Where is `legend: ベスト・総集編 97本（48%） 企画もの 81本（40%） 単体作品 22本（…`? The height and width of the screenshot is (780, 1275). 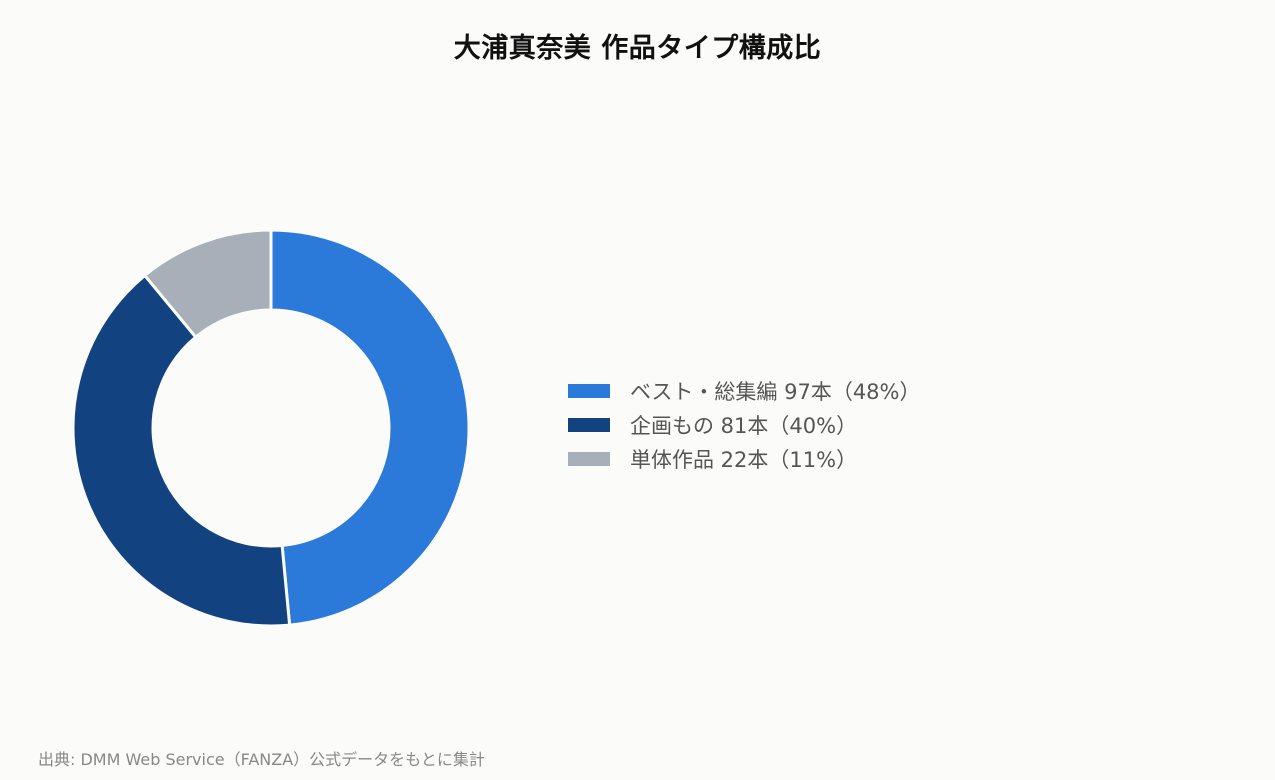 legend: ベスト・総集編 97本（48%） 企画もの 81本（40%） 単体作品 22本（… is located at coordinates (744, 425).